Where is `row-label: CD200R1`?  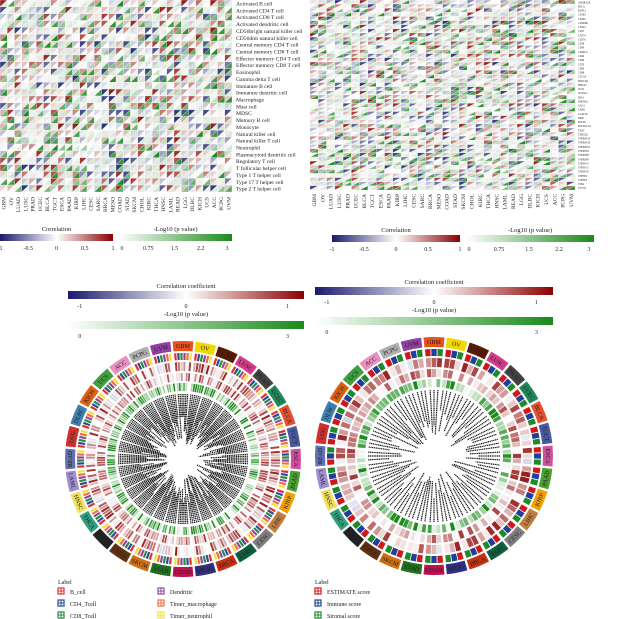 row-label: CD200R1 is located at coordinates (583, 23).